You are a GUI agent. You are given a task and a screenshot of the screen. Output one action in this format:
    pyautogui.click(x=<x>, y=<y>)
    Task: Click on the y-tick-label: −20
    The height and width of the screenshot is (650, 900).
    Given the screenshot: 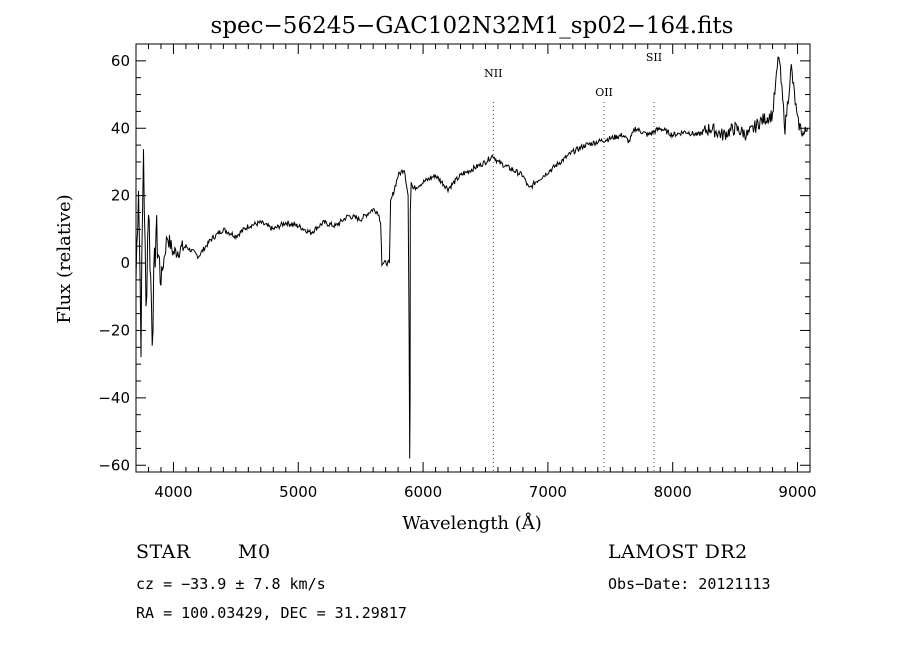 What is the action you would take?
    pyautogui.click(x=114, y=330)
    